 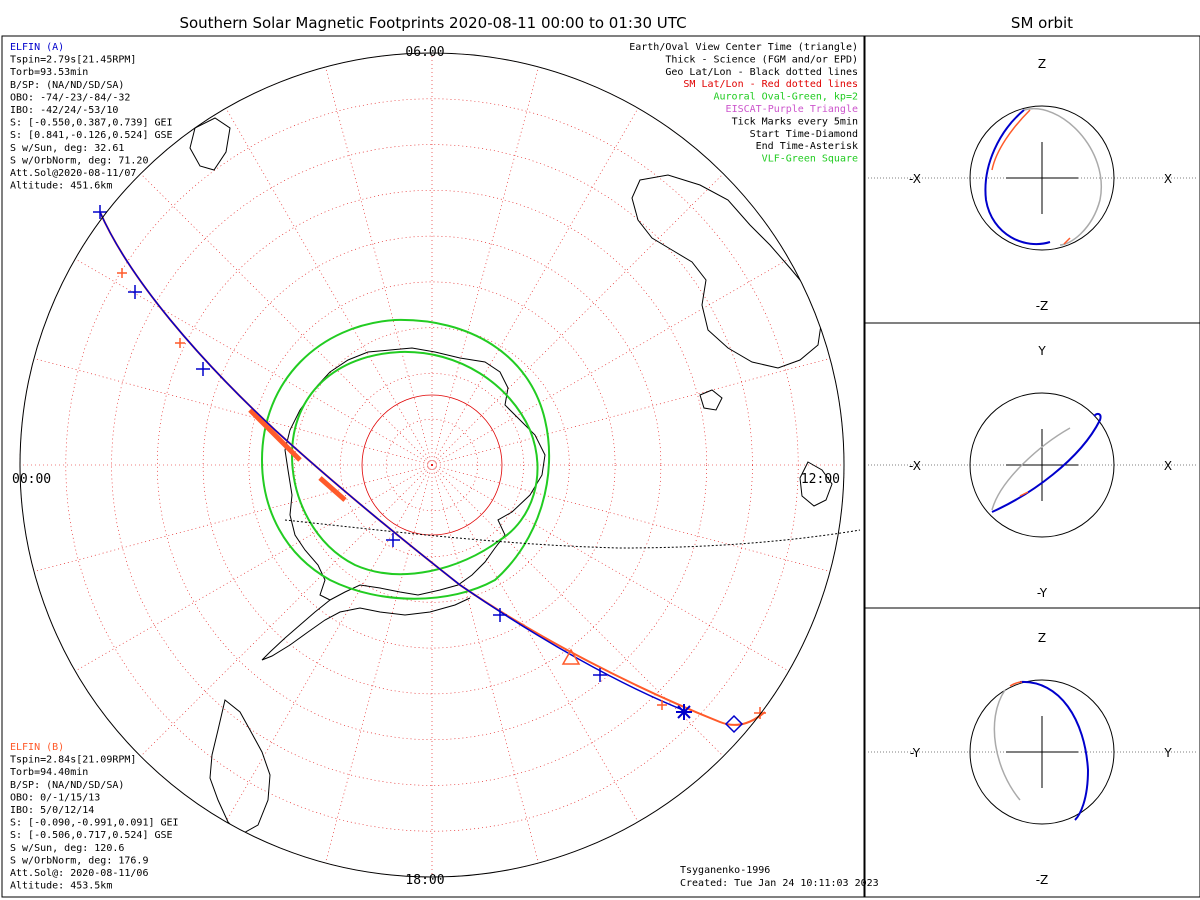 What do you see at coordinates (31, 479) in the screenshot?
I see `mlt-label-left: 00:00` at bounding box center [31, 479].